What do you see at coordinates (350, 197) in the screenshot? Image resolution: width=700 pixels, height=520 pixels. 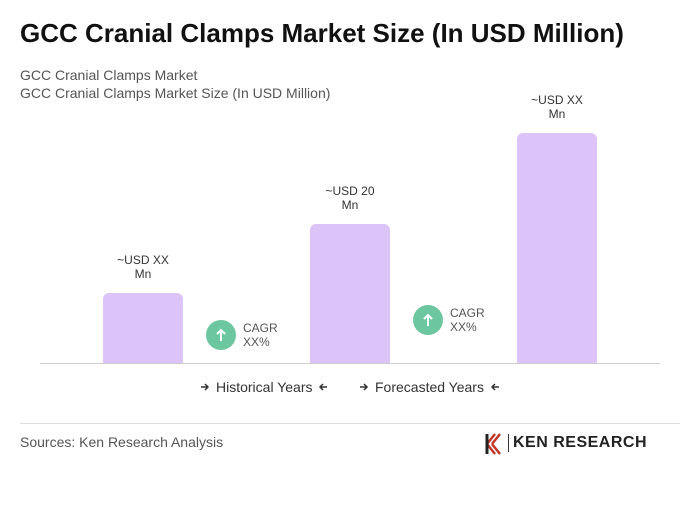 I see `value-label: ~USD 20 Mn` at bounding box center [350, 197].